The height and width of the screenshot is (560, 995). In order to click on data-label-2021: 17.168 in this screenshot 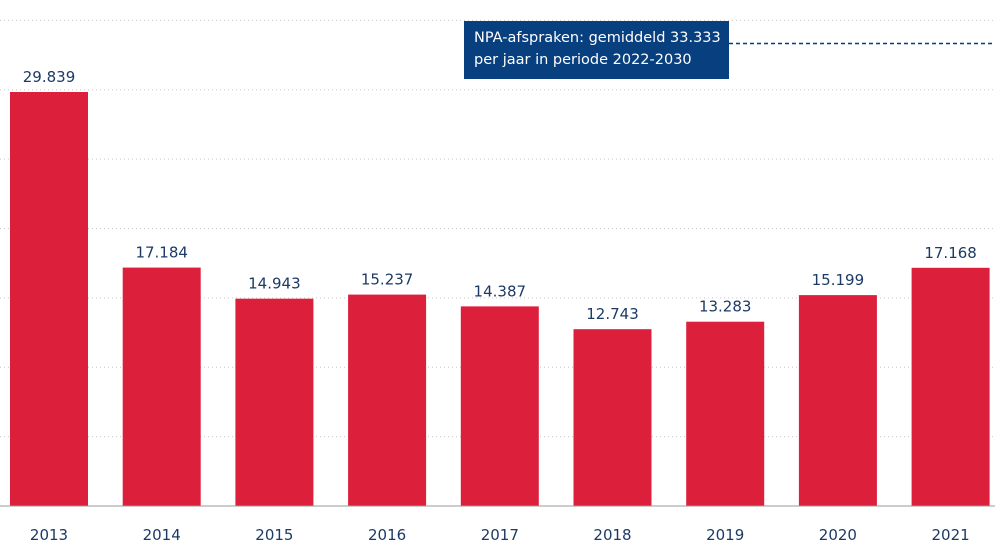, I will do `click(950, 253)`.